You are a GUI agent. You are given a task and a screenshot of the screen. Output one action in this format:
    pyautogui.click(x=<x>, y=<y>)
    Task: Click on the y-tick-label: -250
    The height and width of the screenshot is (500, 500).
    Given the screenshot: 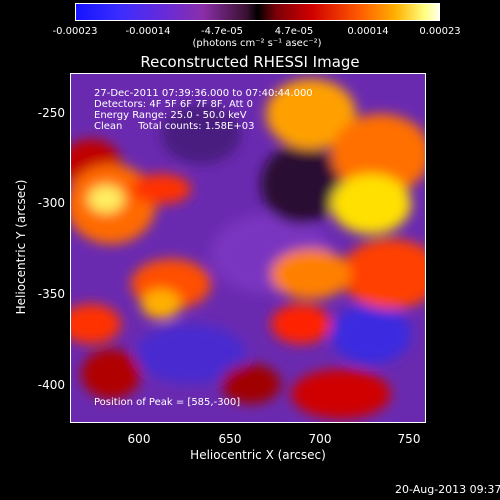 What is the action you would take?
    pyautogui.click(x=51, y=113)
    